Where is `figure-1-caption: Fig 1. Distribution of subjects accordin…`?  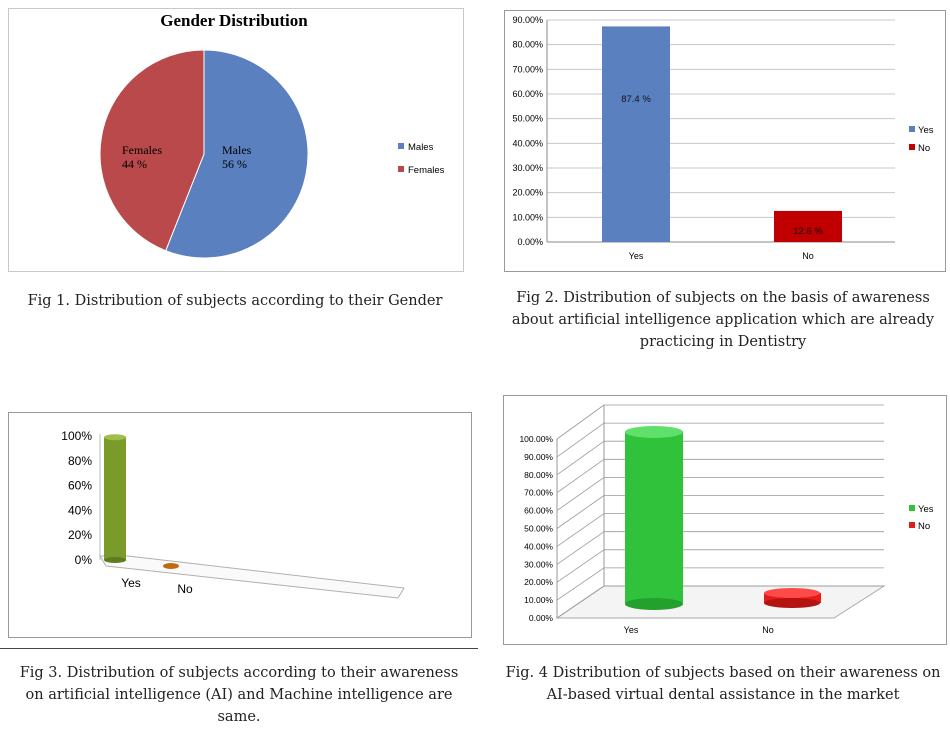
figure-1-caption: Fig 1. Distribution of subjects accordin… is located at coordinates (235, 301).